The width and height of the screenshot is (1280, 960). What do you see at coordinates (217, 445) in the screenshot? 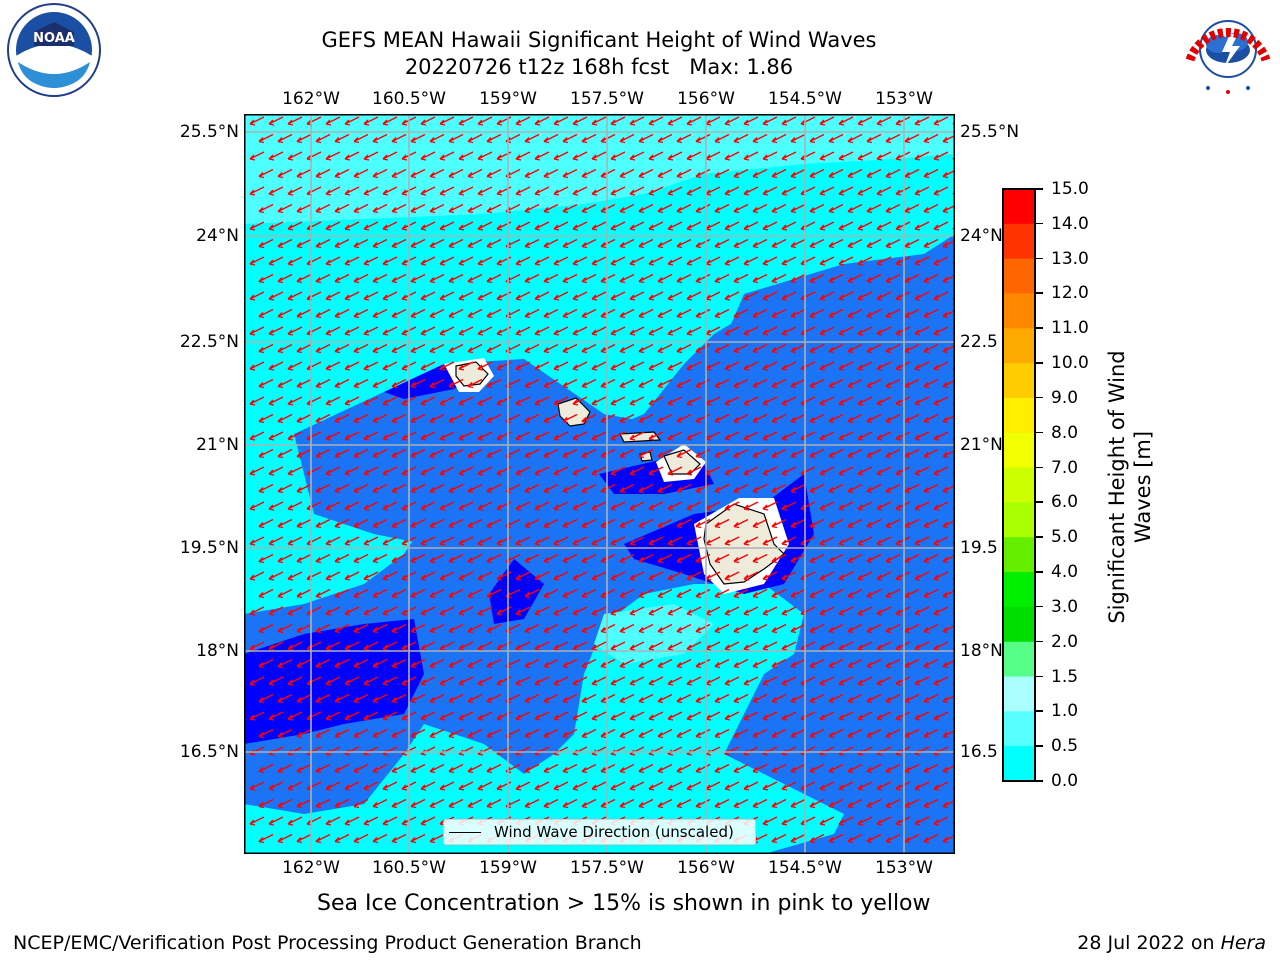
I see `lat-label-left: 21°N` at bounding box center [217, 445].